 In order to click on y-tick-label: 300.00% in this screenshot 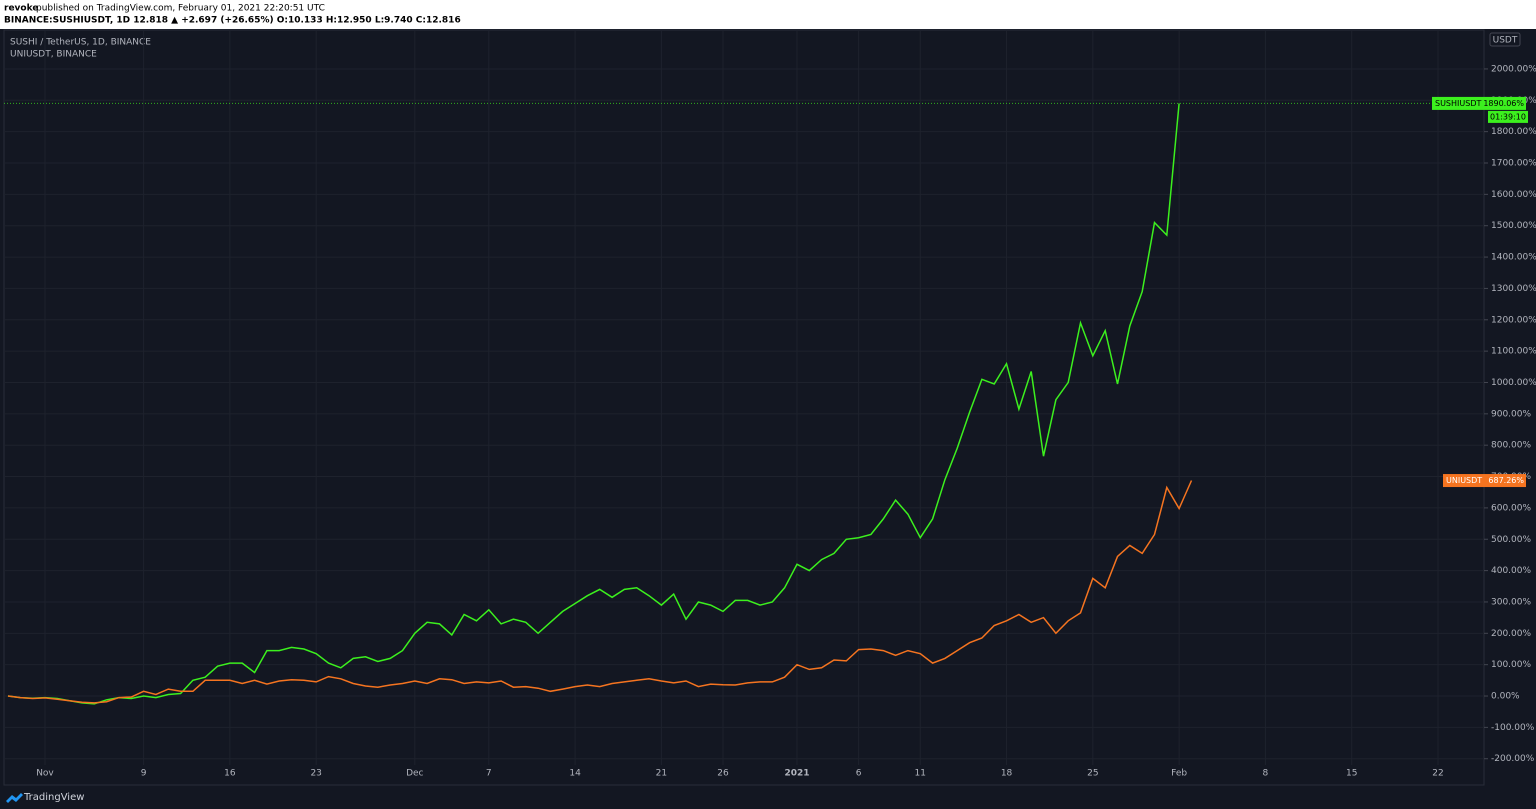, I will do `click(1511, 602)`.